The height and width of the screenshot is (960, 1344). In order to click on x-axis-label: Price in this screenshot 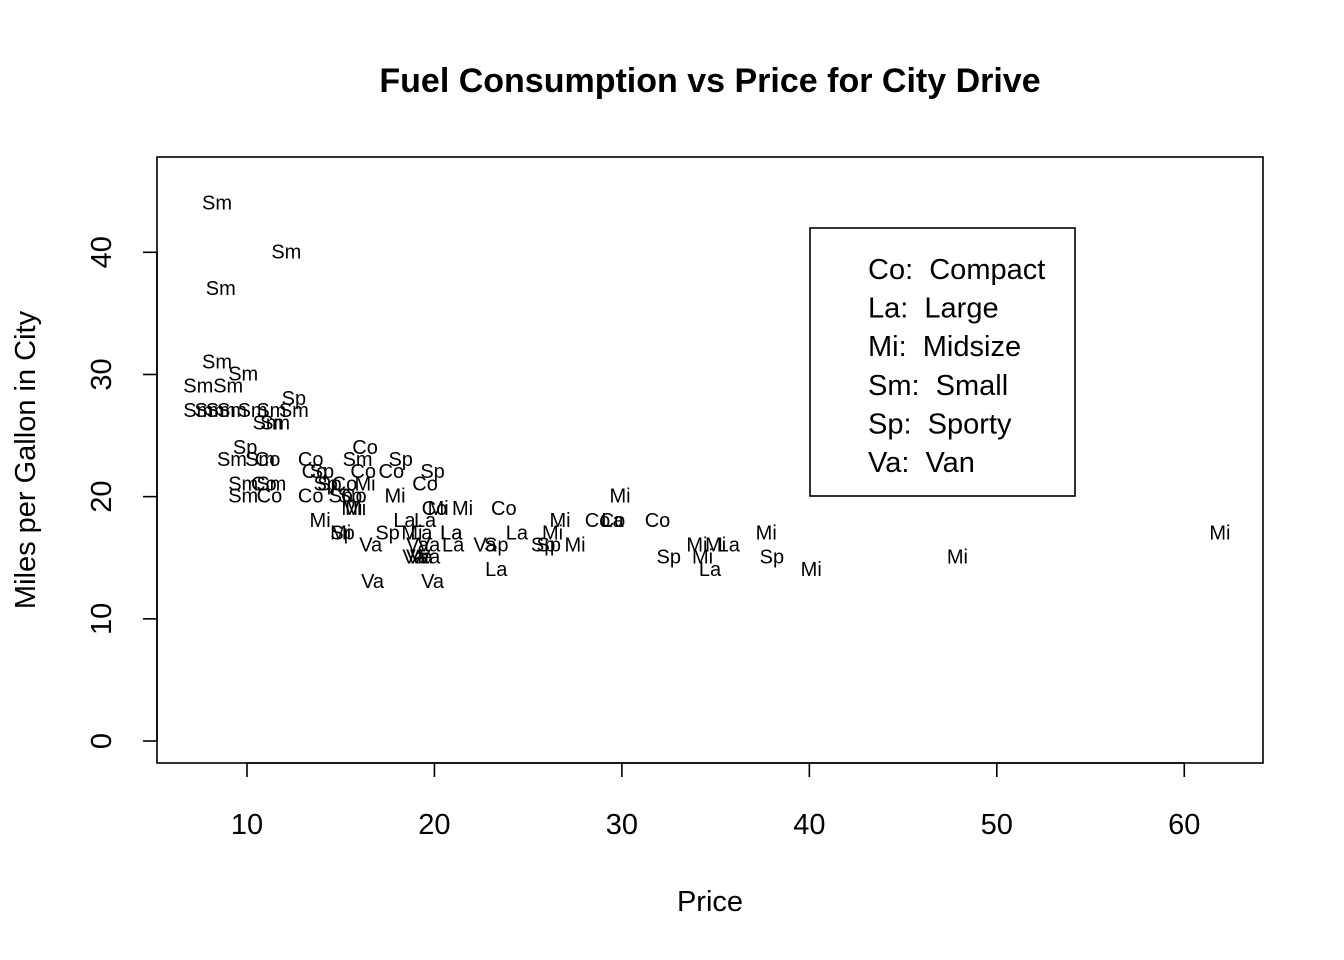, I will do `click(710, 902)`.